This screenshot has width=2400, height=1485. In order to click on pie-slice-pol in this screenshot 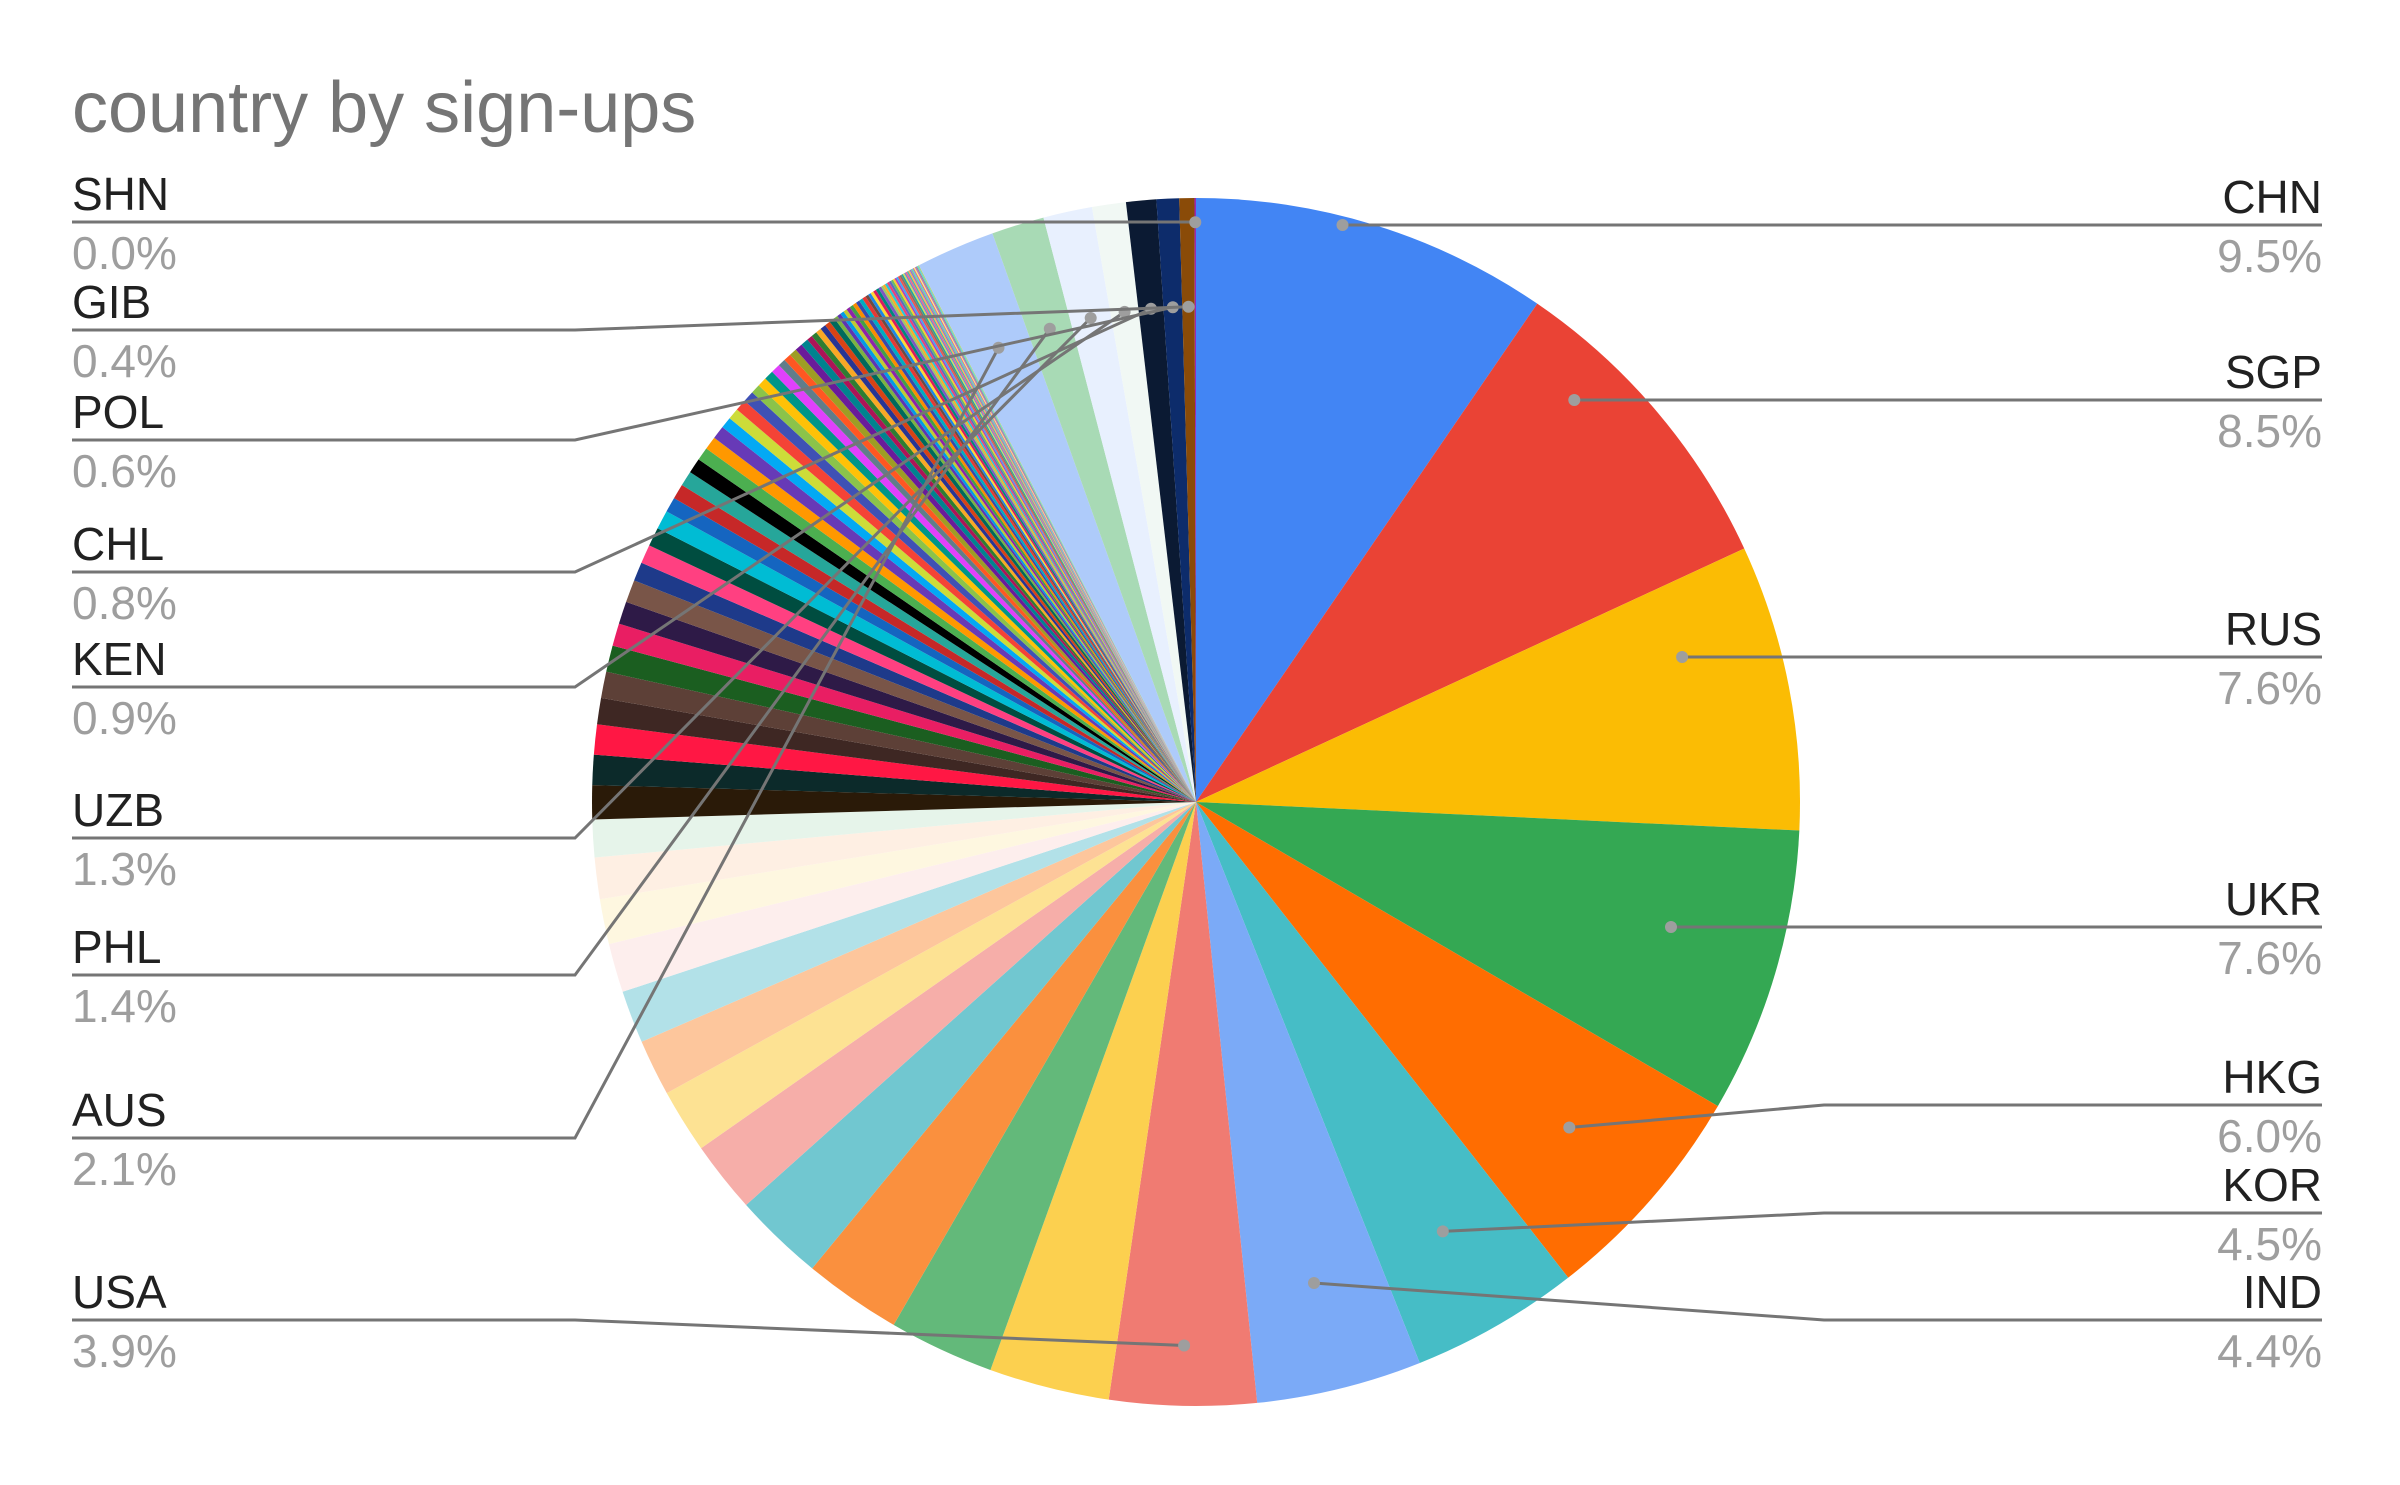, I will do `click(1176, 500)`.